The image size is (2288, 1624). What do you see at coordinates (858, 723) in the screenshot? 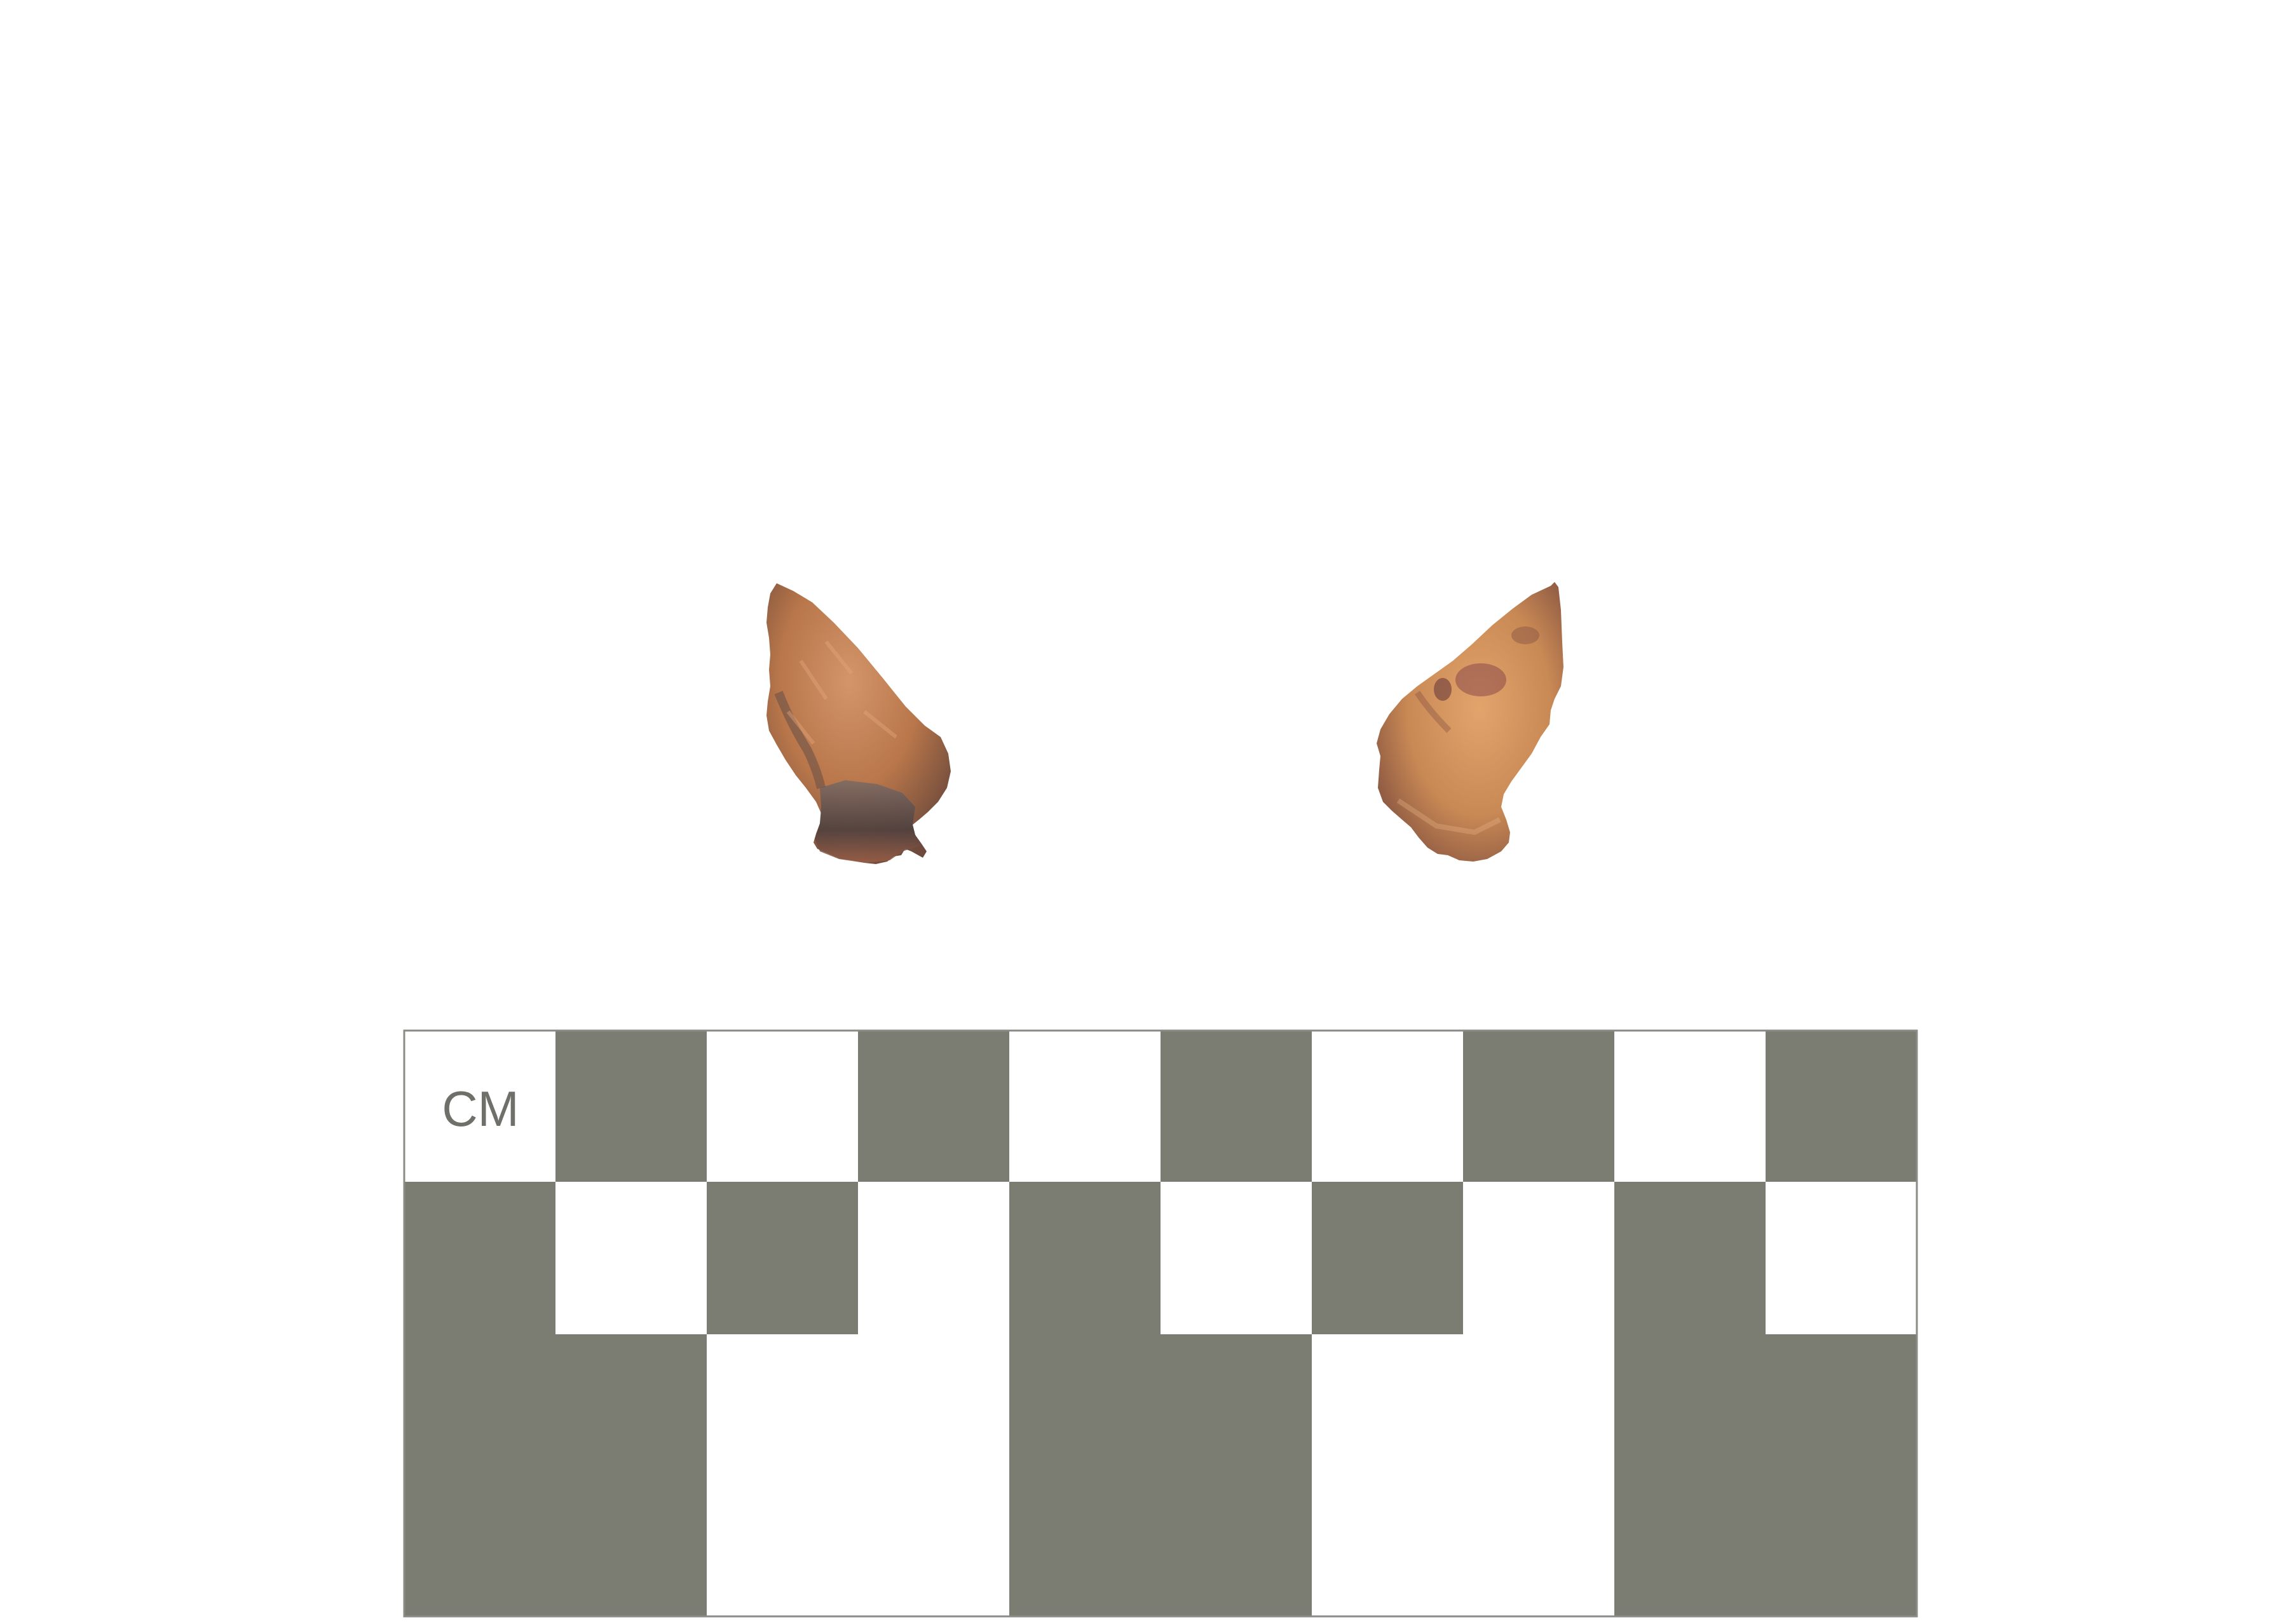
I see `projectile-point-dorsal` at bounding box center [858, 723].